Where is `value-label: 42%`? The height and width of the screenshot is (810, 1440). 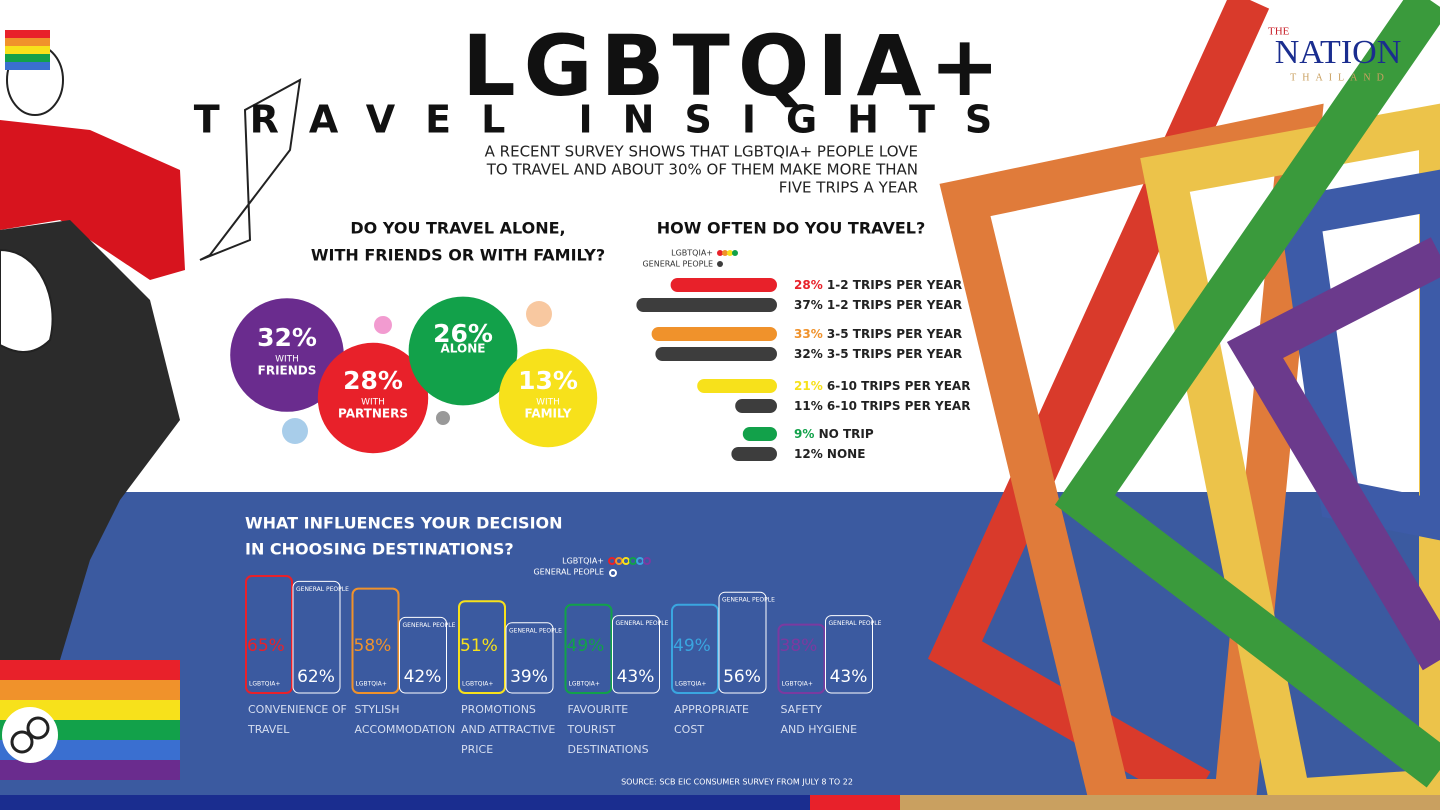
value-label: 42% is located at coordinates (423, 677).